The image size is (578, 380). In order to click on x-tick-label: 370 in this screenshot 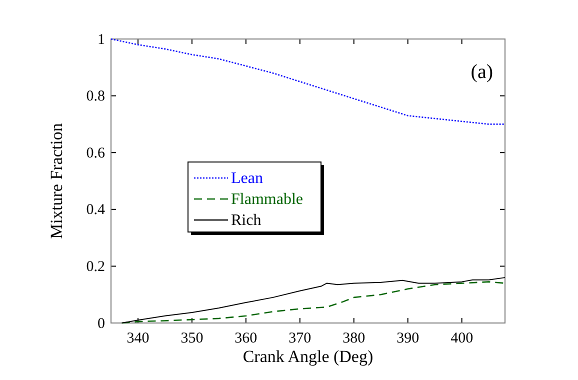, I will do `click(300, 338)`.